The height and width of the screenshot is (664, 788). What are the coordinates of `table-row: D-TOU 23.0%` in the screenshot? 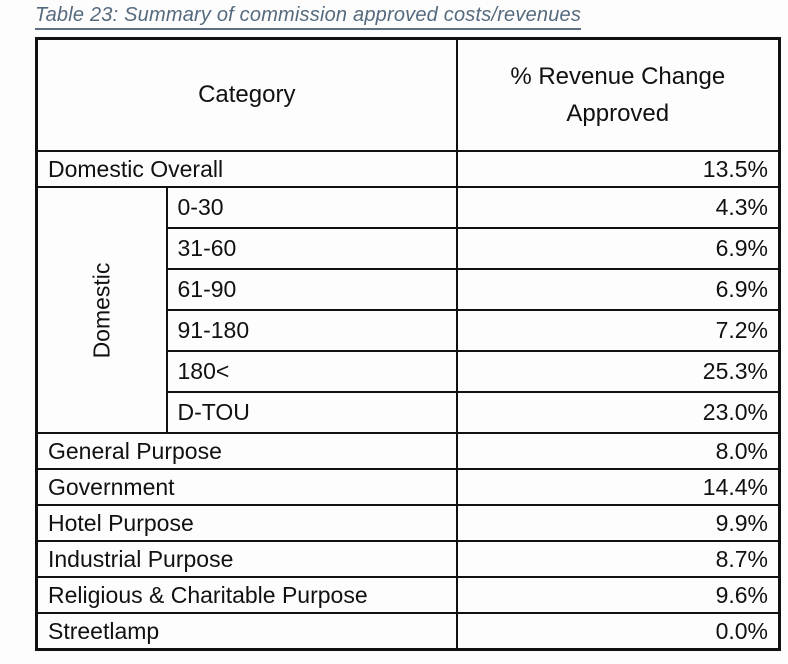 It's located at (409, 412).